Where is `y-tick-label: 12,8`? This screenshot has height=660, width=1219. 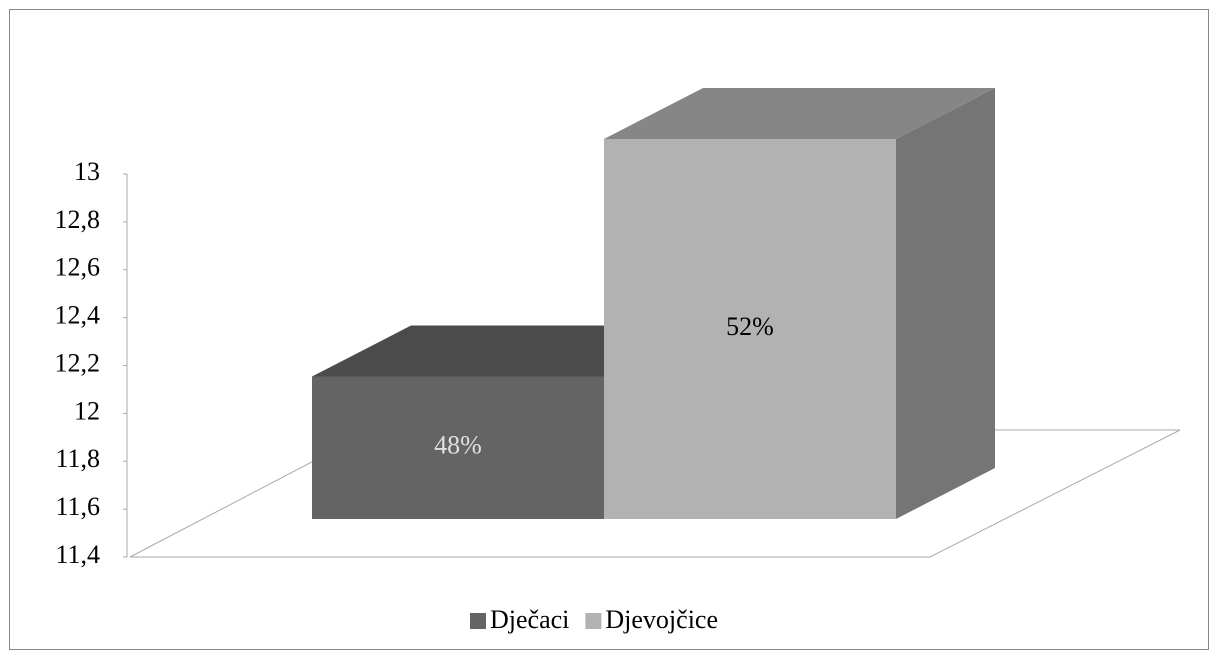 y-tick-label: 12,8 is located at coordinates (78, 219).